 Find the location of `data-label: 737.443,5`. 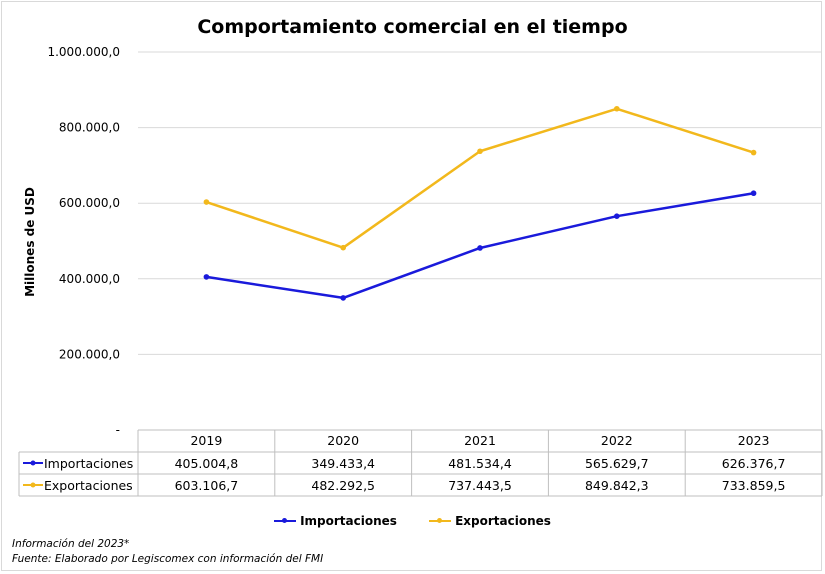

data-label: 737.443,5 is located at coordinates (480, 485).